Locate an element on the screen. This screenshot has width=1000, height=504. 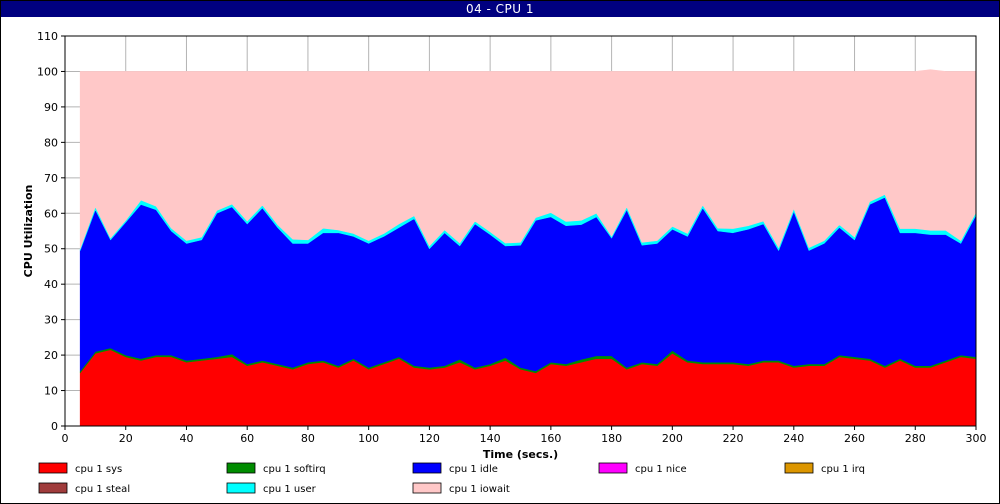
x-tick-label: 140 is located at coordinates (490, 438).